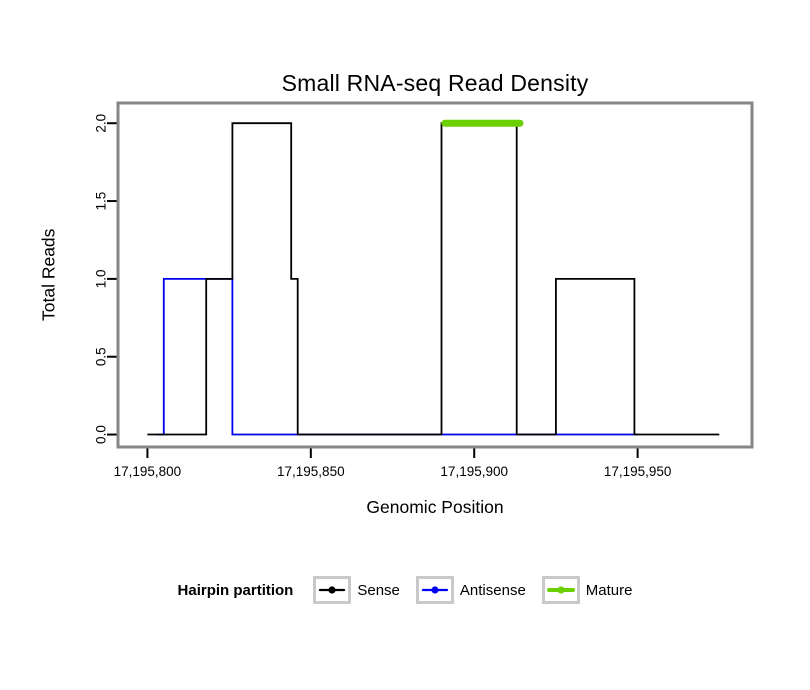 This screenshot has height=690, width=810. I want to click on legend-label-antisense: Antisense, so click(492, 590).